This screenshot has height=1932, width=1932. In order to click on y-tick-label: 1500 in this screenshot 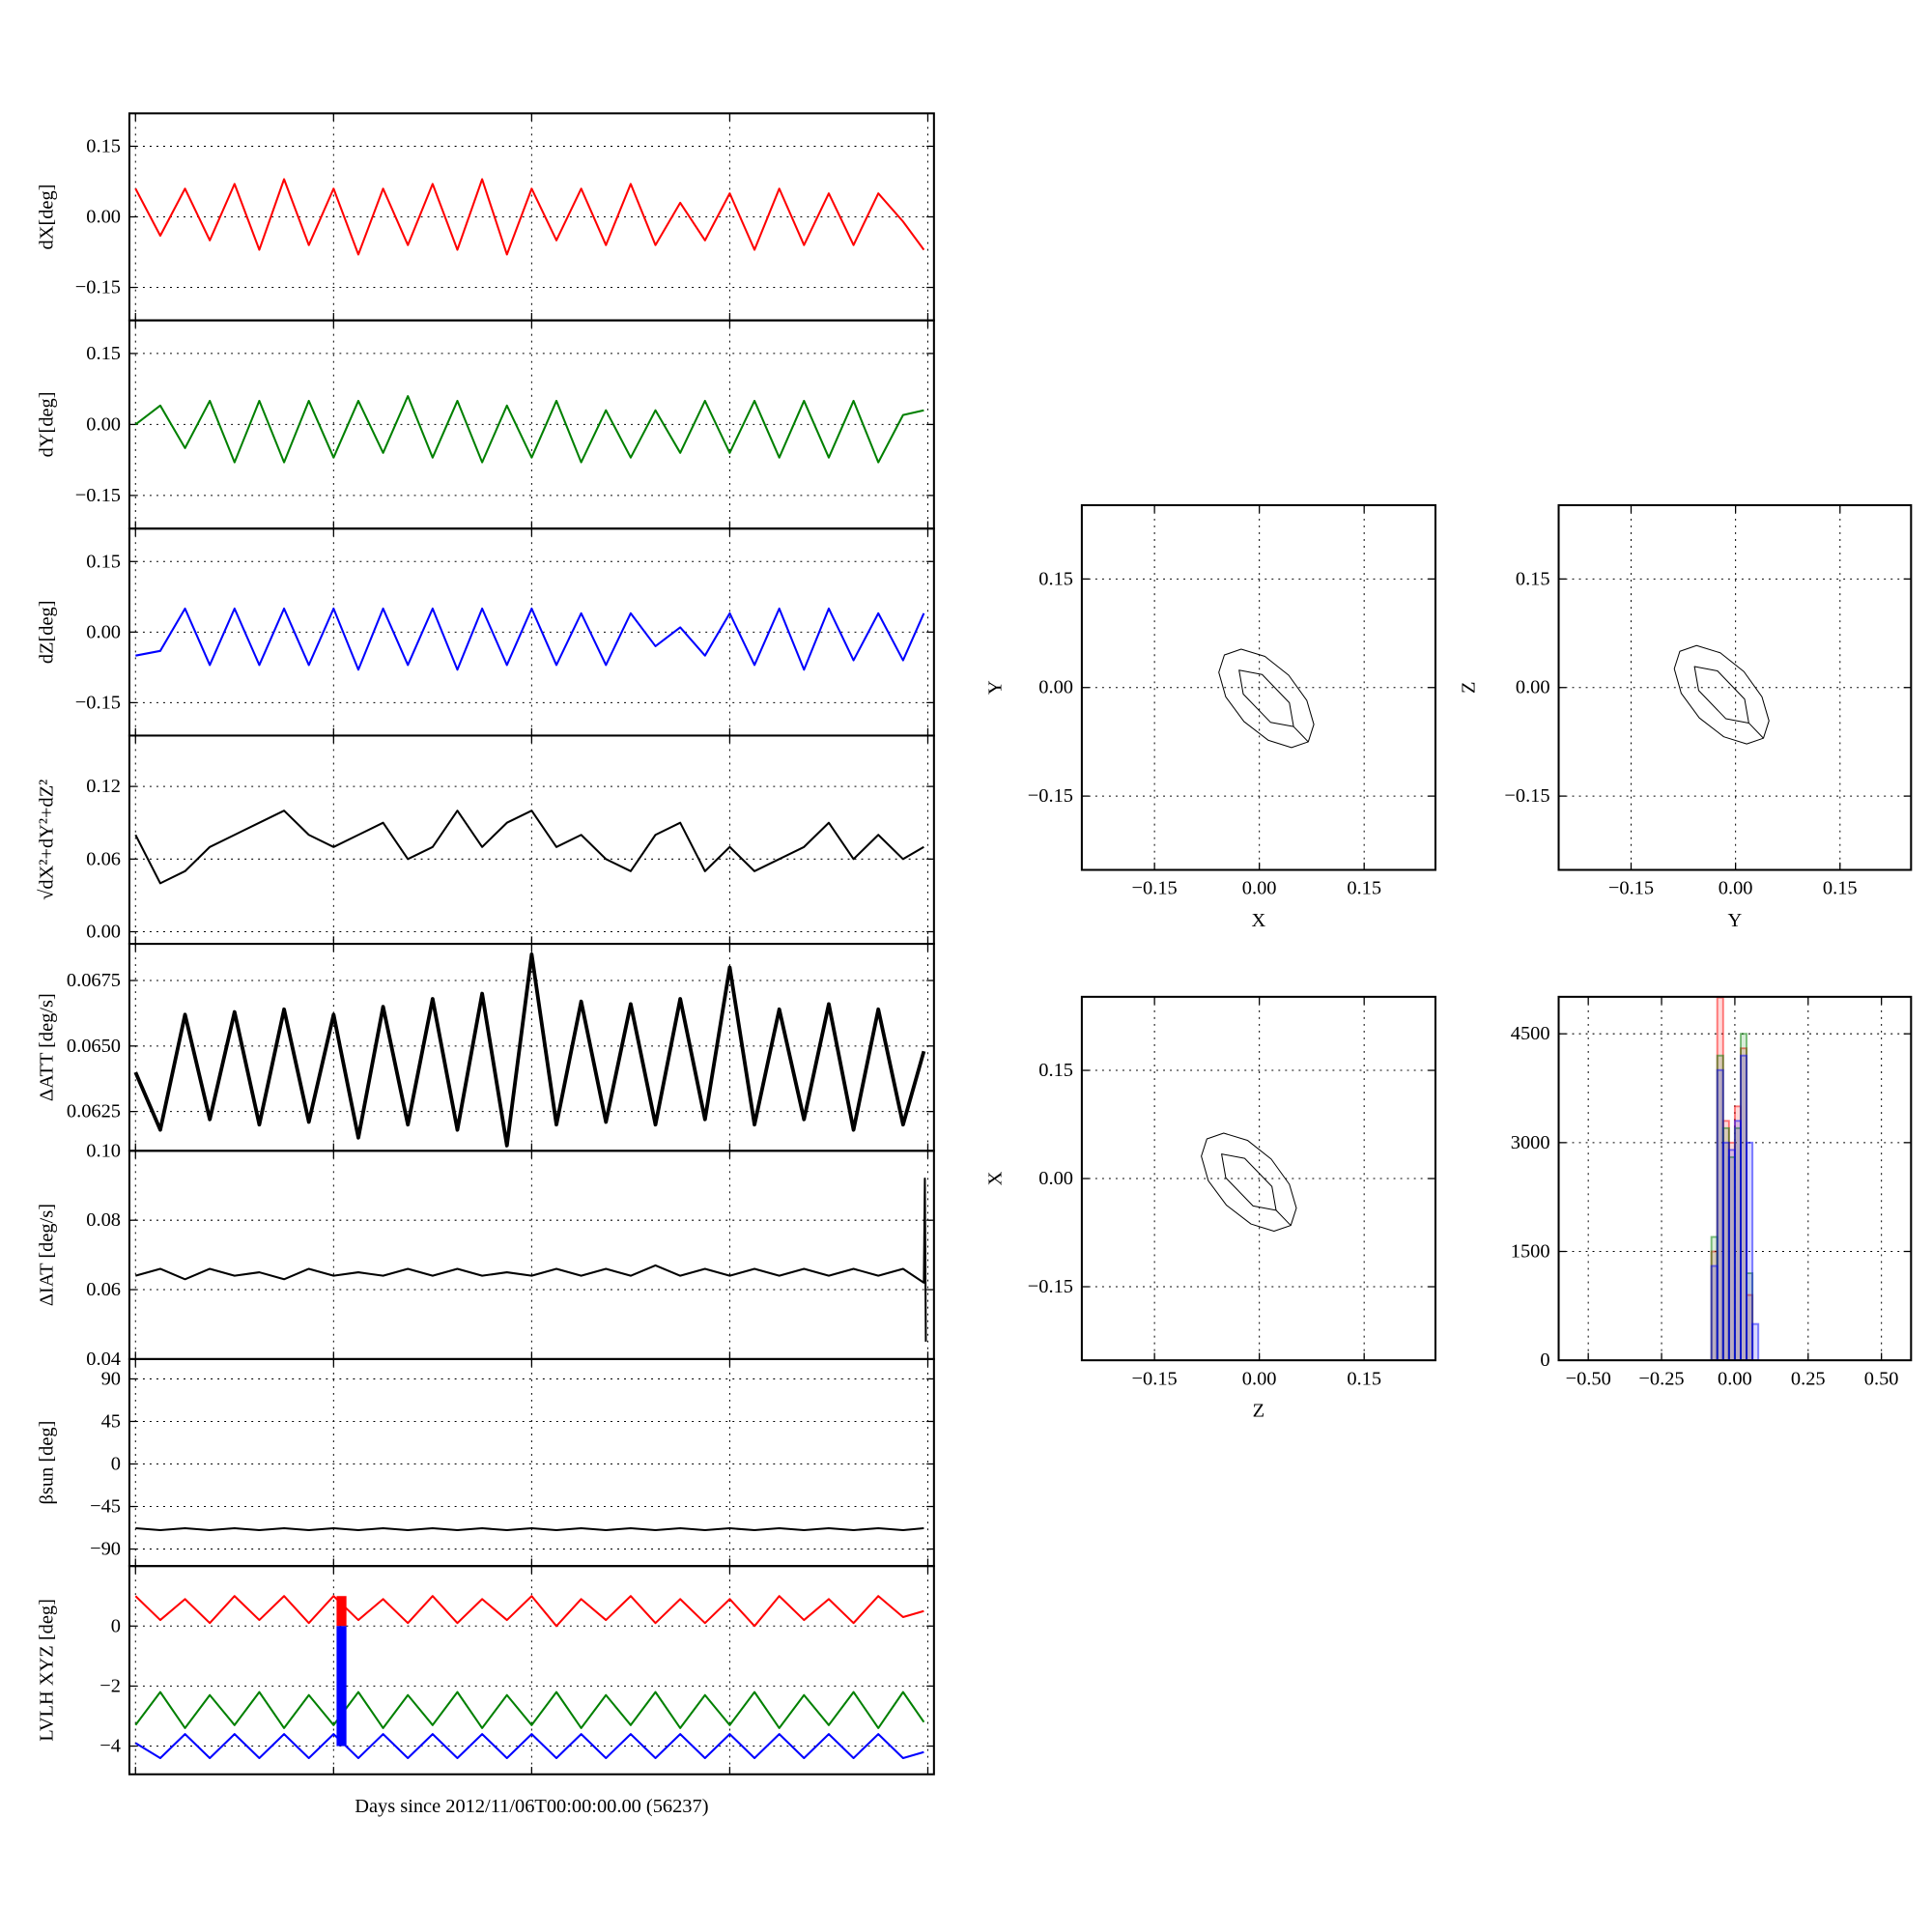, I will do `click(1530, 1252)`.